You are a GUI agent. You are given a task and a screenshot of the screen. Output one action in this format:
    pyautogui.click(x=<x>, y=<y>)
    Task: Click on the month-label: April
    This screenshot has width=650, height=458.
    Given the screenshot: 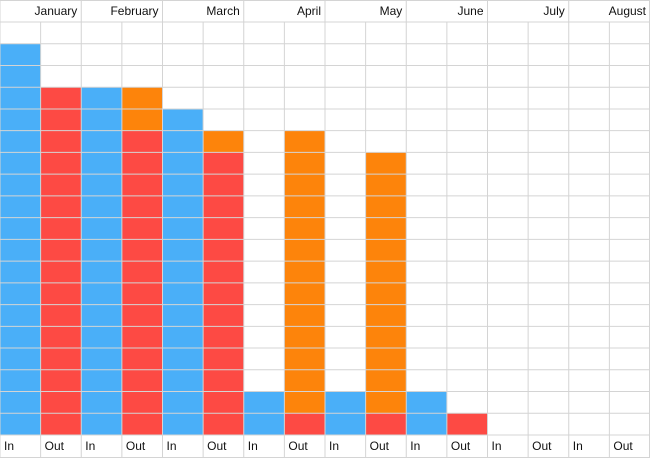 What is the action you would take?
    pyautogui.click(x=309, y=11)
    